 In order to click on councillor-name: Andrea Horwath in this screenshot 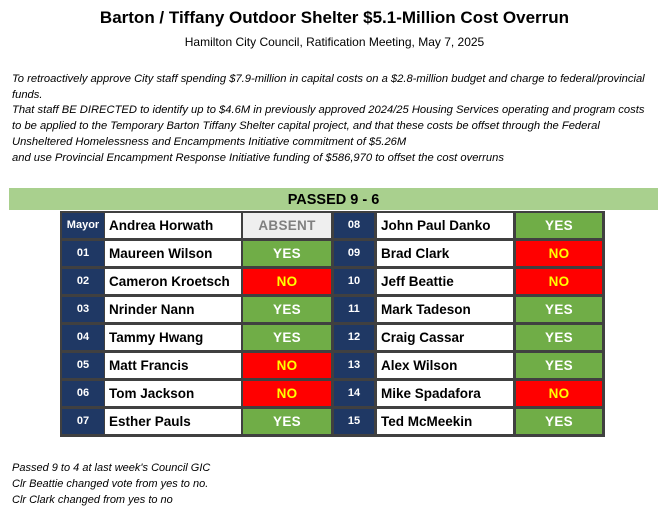, I will do `click(173, 225)`.